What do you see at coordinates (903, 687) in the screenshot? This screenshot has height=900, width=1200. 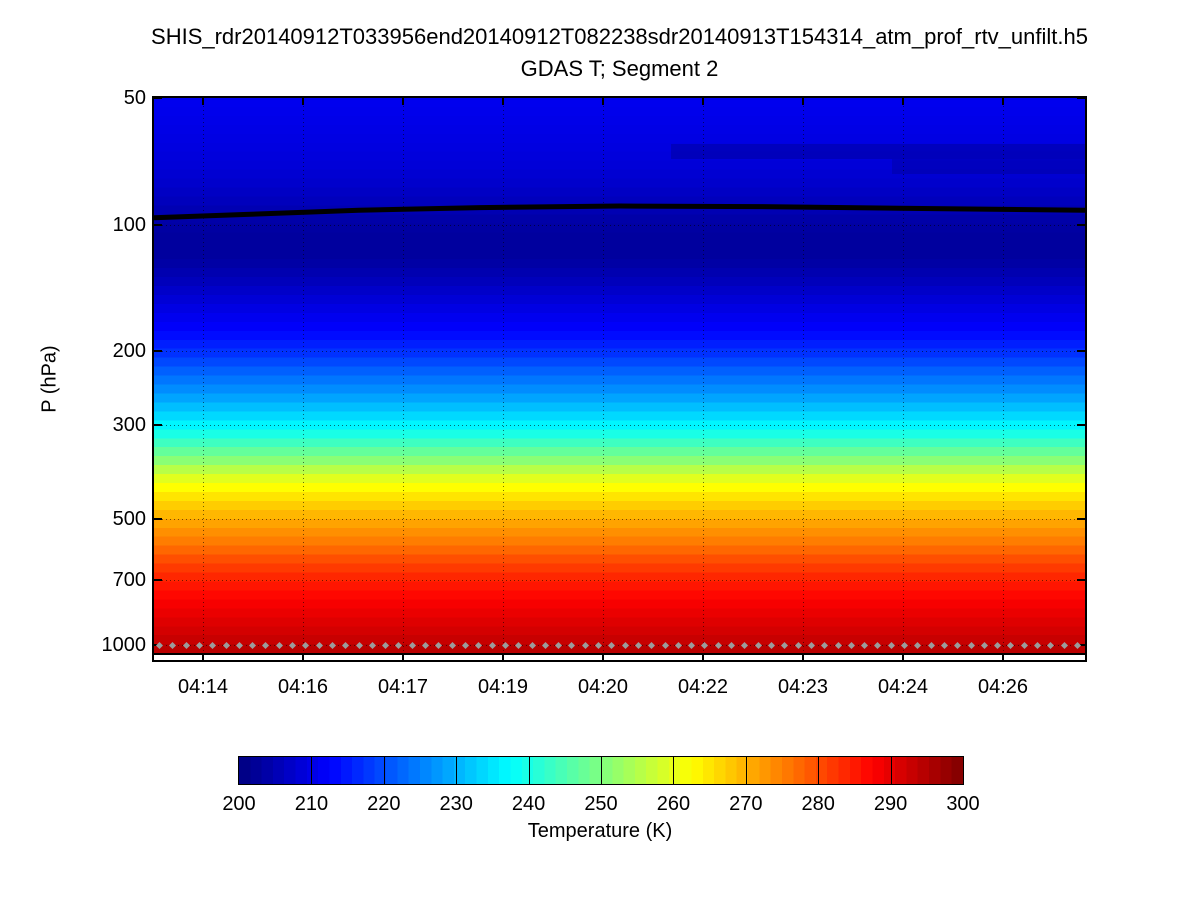 I see `x-tick-label: 04:24` at bounding box center [903, 687].